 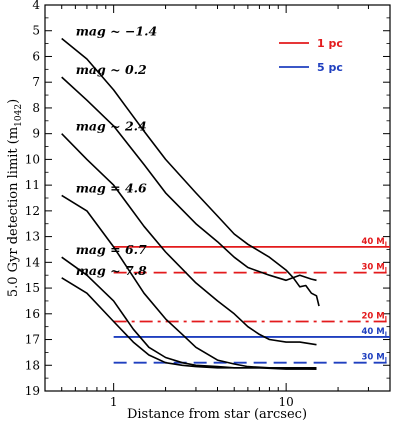 What do you see at coordinates (32, 365) in the screenshot?
I see `y-tick-label: 18` at bounding box center [32, 365].